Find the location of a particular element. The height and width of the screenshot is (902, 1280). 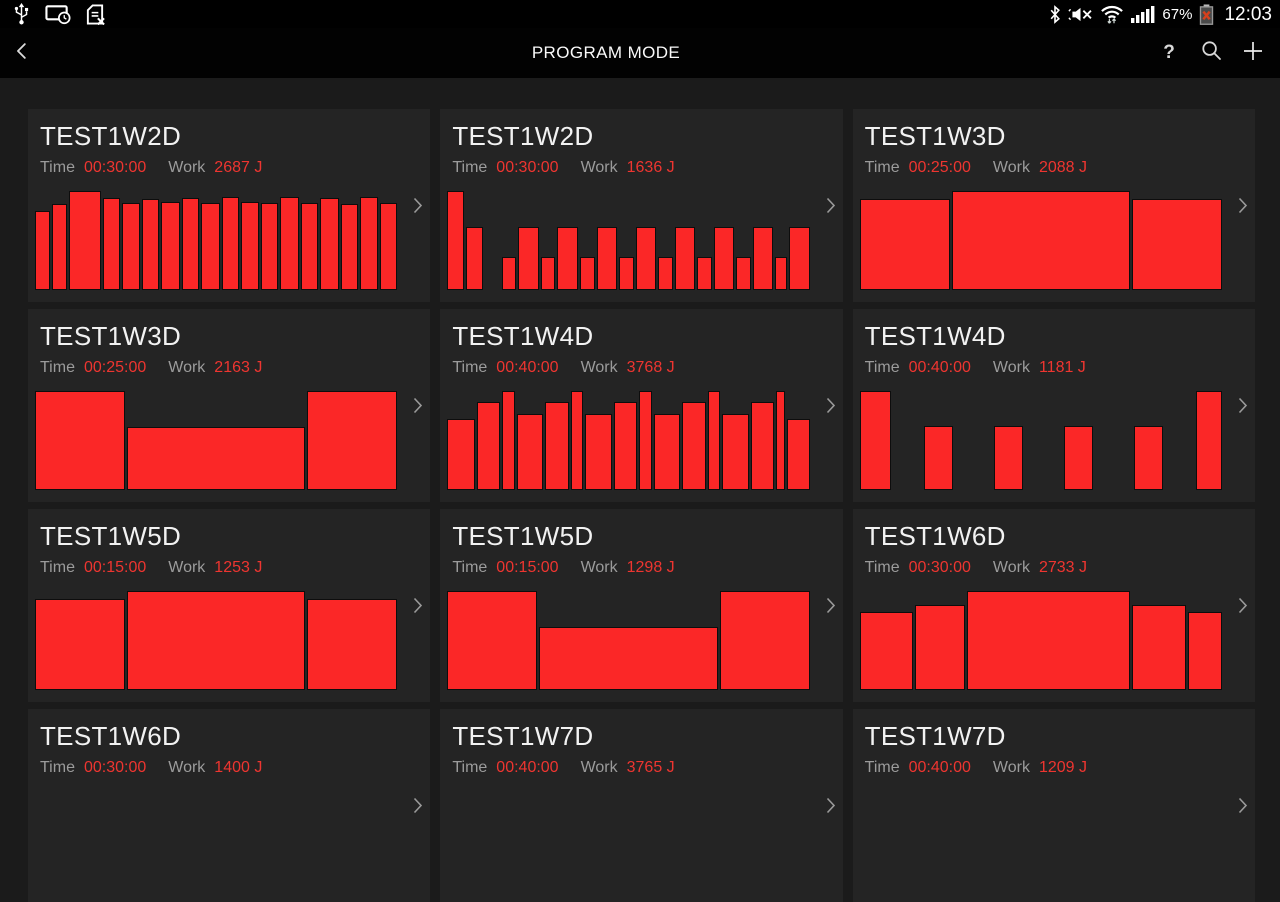

program-card: TEST1W5D Time 00:15:00 Work 1253 J is located at coordinates (229, 605).